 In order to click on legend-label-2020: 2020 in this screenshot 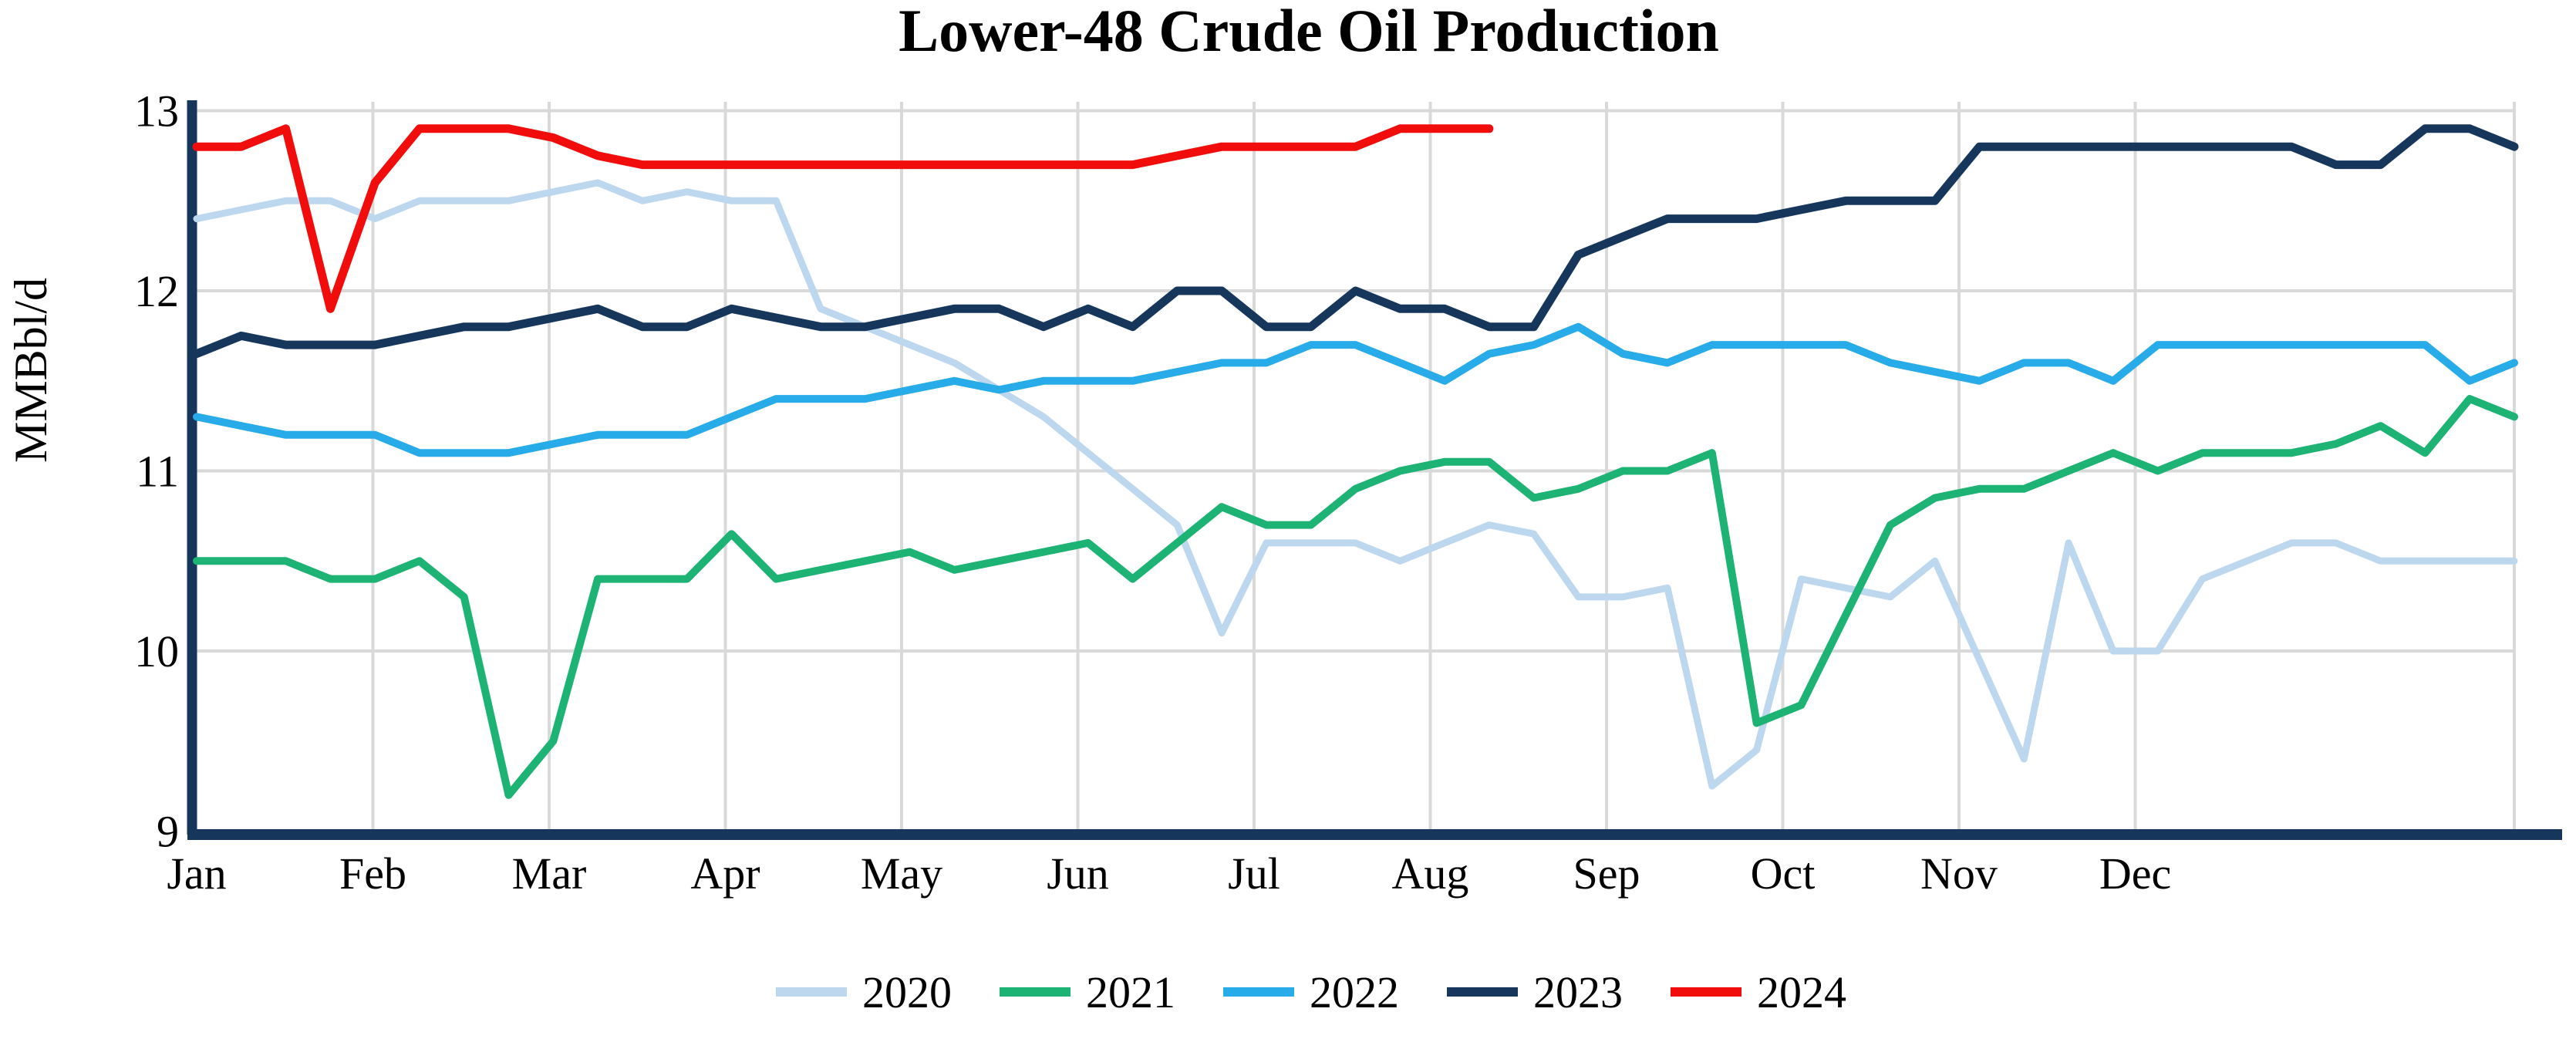, I will do `click(907, 992)`.